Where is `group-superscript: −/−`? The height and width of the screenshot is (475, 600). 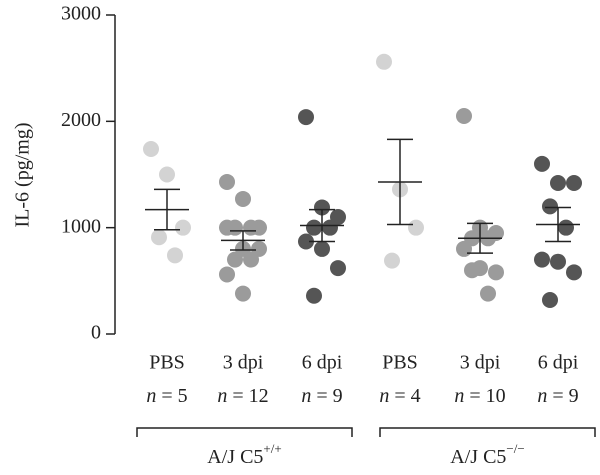 group-superscript: −/− is located at coordinates (515, 448).